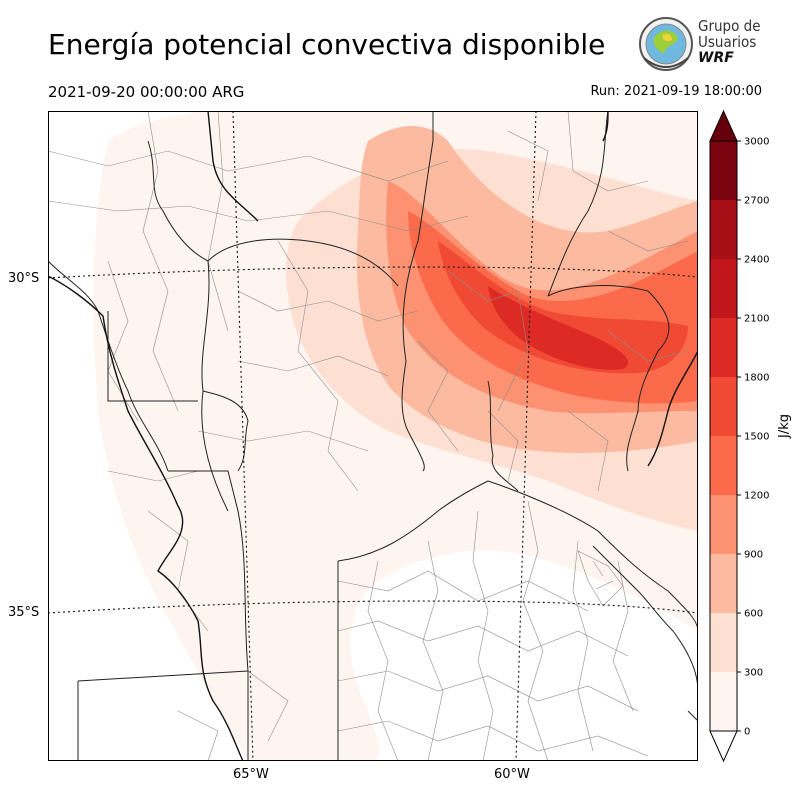 Image resolution: width=800 pixels, height=800 pixels. I want to click on colorbar-tick-label: 2100, so click(756, 319).